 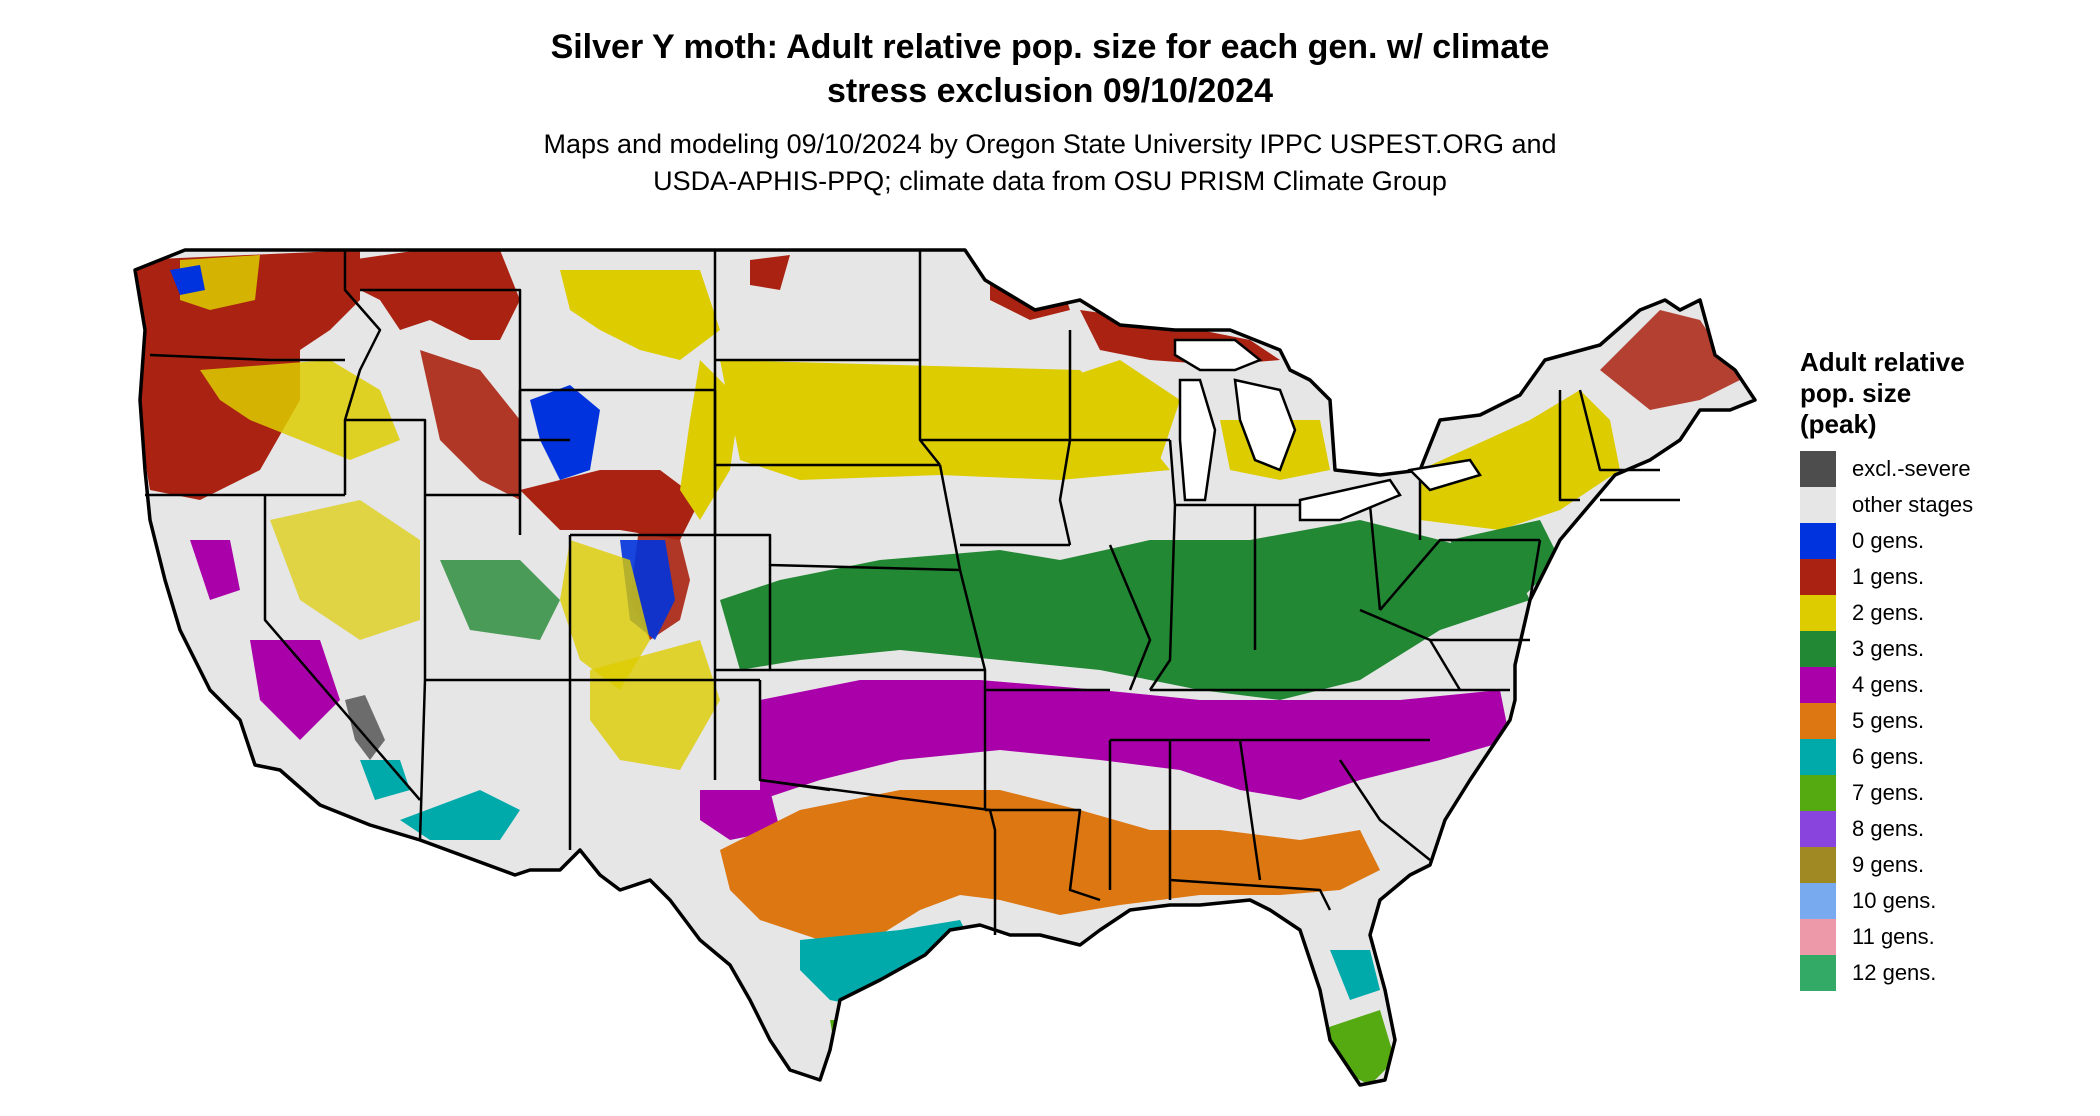 I want to click on legend-title-line-3: (peak), so click(x=1838, y=424).